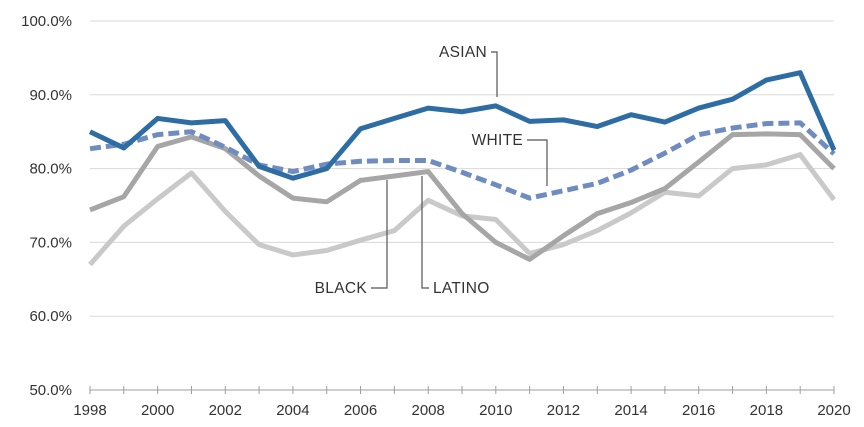  I want to click on y-tick-label: 90.0%, so click(50, 95).